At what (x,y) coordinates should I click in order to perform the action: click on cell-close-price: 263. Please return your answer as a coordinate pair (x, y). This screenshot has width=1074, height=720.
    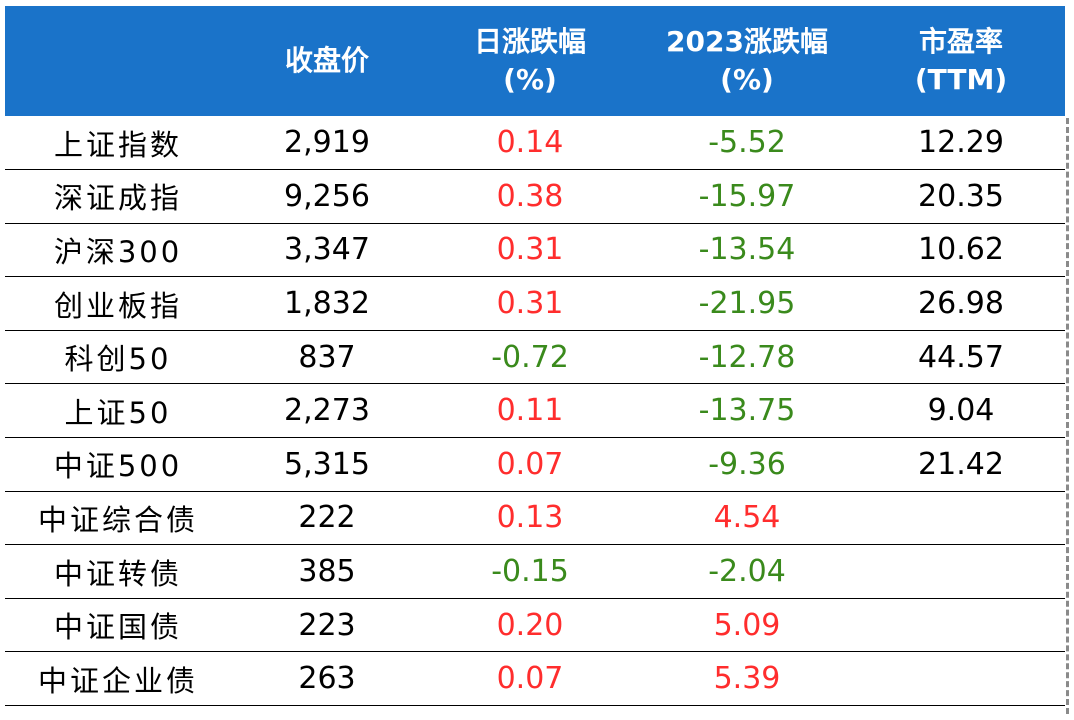
    Looking at the image, I should click on (327, 679).